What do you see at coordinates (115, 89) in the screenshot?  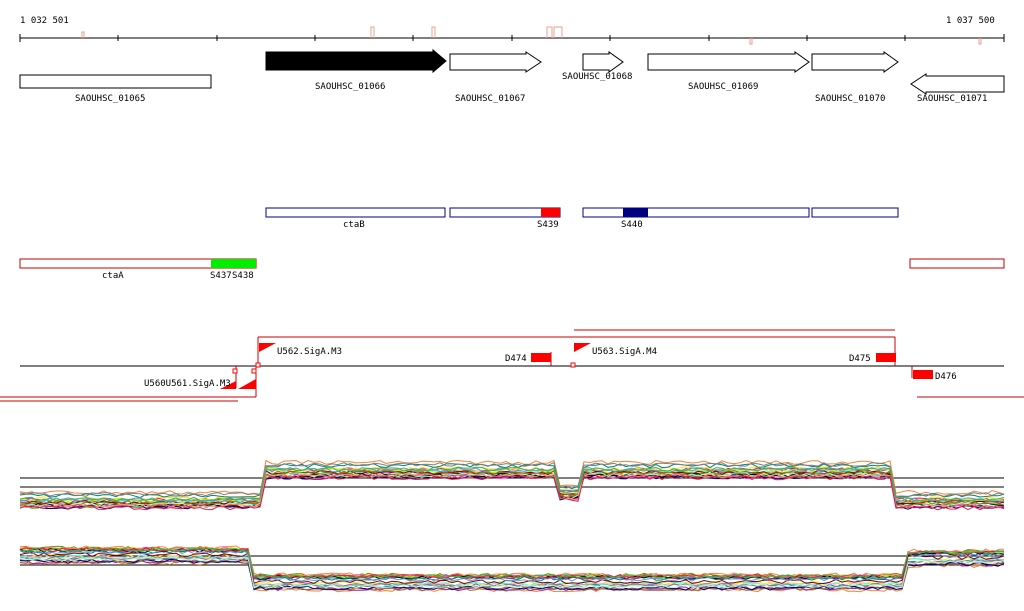 I see `gene-saouhsc-01065: SAOUHSC_01065` at bounding box center [115, 89].